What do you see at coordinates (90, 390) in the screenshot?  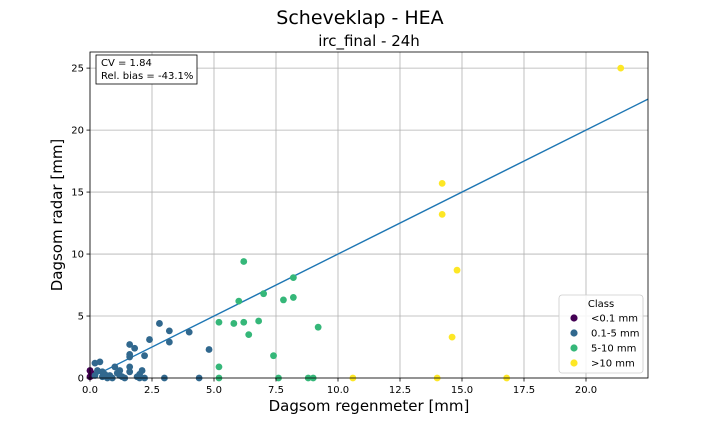 I see `x-tick-label-0: 0.0` at bounding box center [90, 390].